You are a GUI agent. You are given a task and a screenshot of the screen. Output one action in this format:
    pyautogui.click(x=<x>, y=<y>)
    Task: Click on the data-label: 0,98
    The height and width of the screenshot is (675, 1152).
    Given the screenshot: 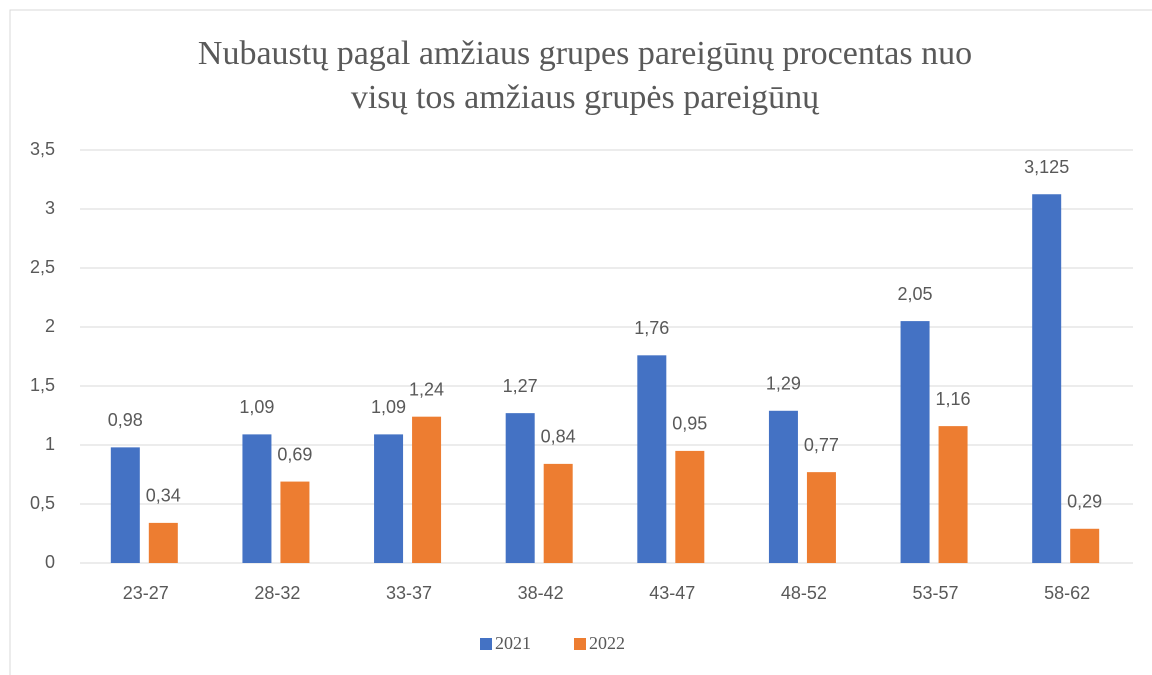 What is the action you would take?
    pyautogui.click(x=125, y=420)
    